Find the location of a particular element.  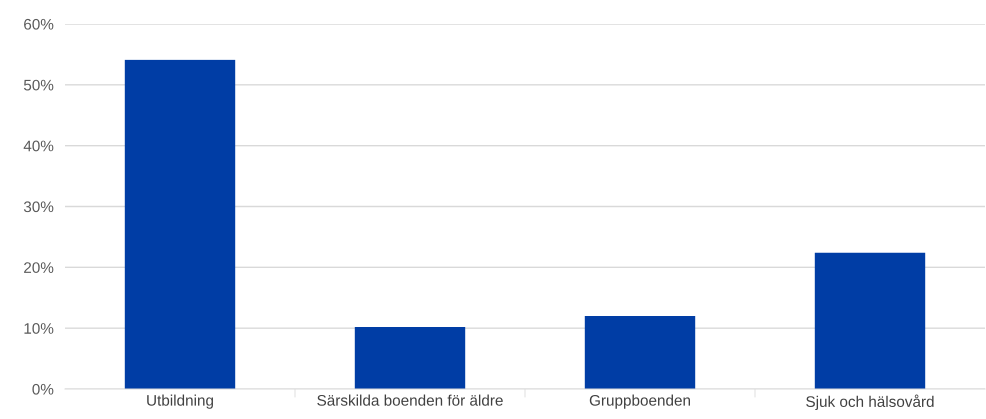

x-tick-label: Gruppboenden is located at coordinates (640, 401).